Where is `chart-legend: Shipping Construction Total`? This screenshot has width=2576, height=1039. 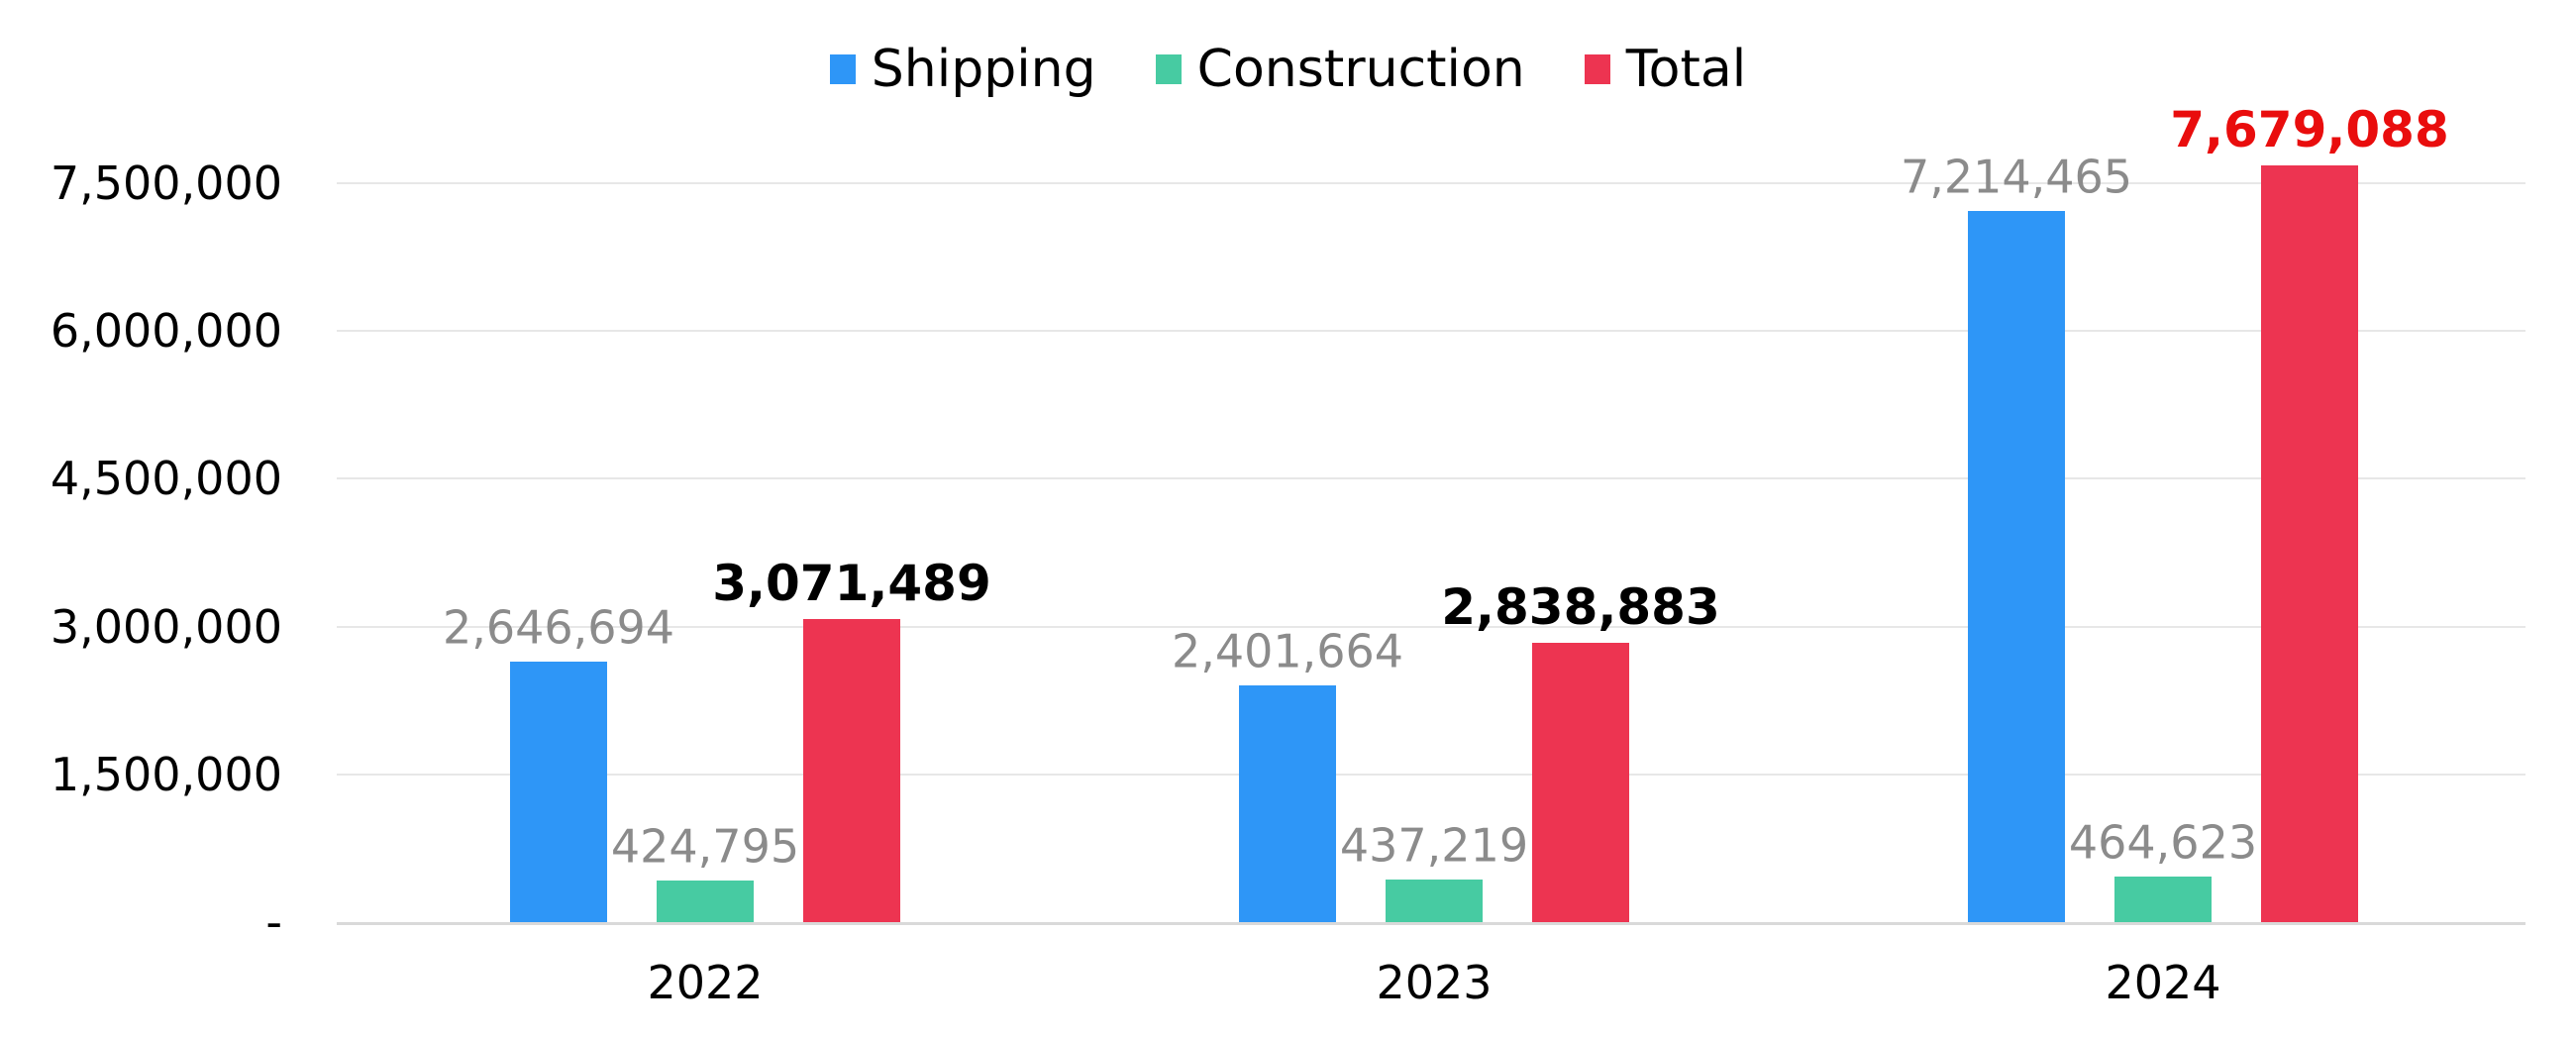
chart-legend: Shipping Construction Total is located at coordinates (1288, 69).